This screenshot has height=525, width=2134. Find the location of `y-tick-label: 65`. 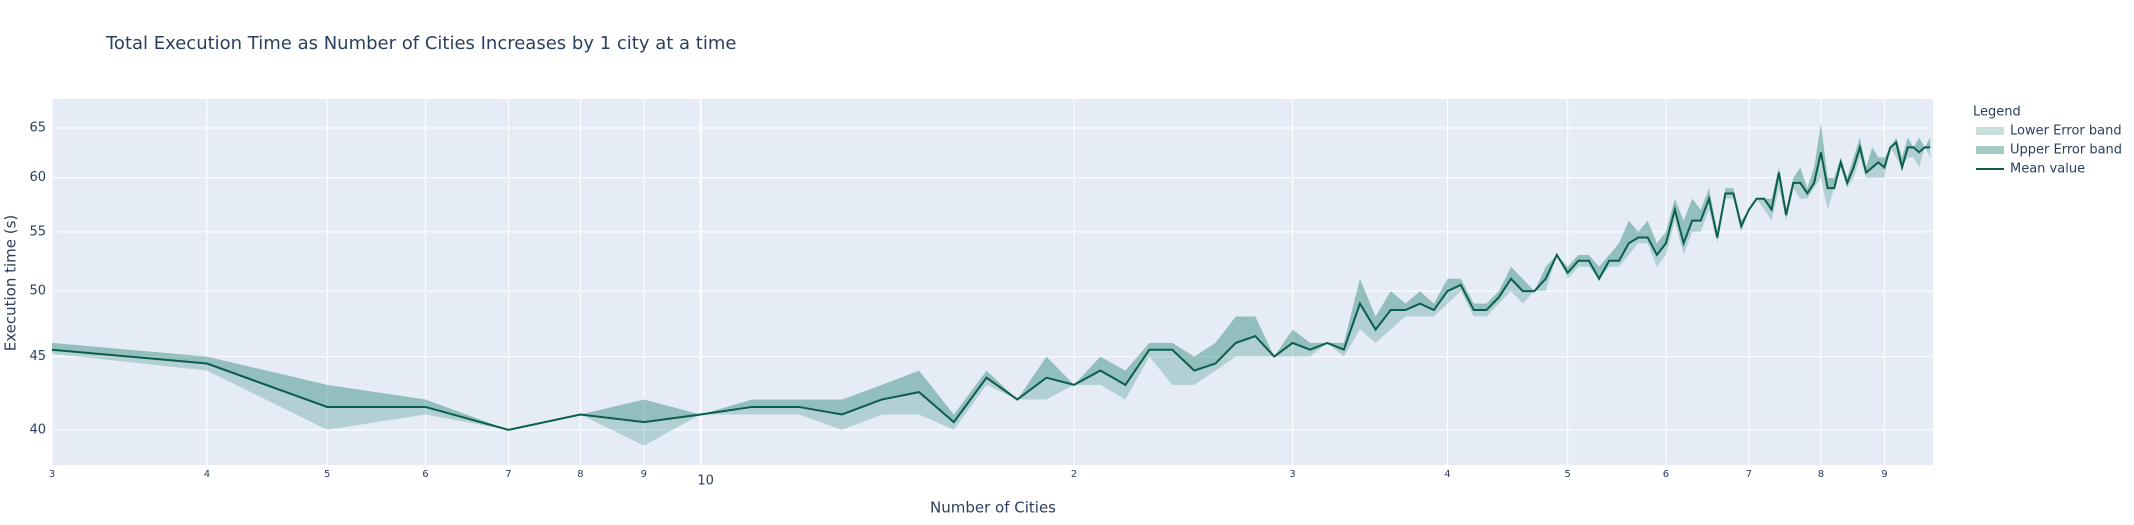

y-tick-label: 65 is located at coordinates (37, 127).